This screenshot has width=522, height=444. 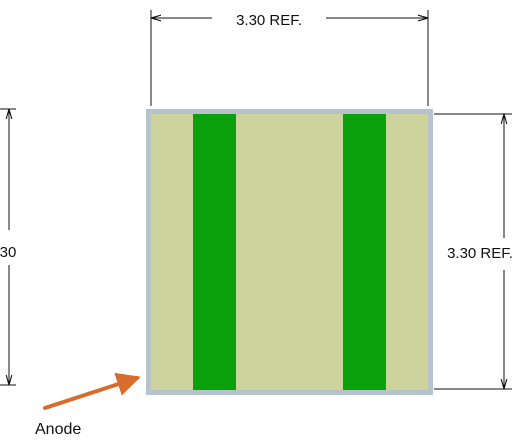 I want to click on left-height-label: 30, so click(x=8, y=252).